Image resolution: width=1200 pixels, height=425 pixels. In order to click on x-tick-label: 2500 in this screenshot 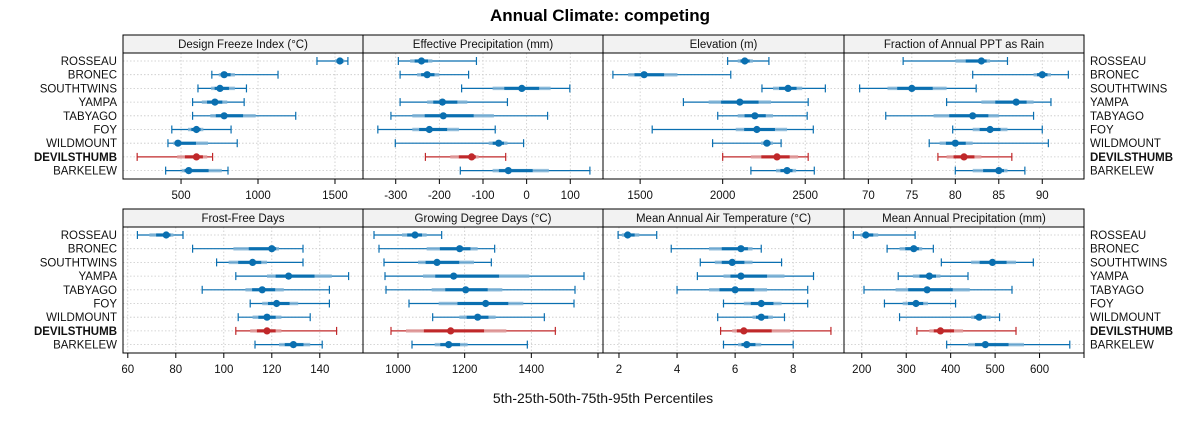, I will do `click(805, 196)`.